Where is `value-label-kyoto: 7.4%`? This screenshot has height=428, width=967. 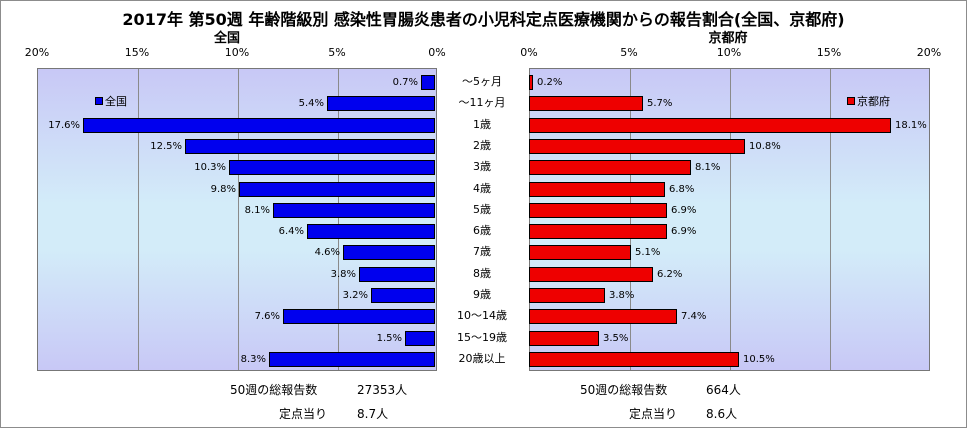
value-label-kyoto: 7.4% is located at coordinates (694, 317).